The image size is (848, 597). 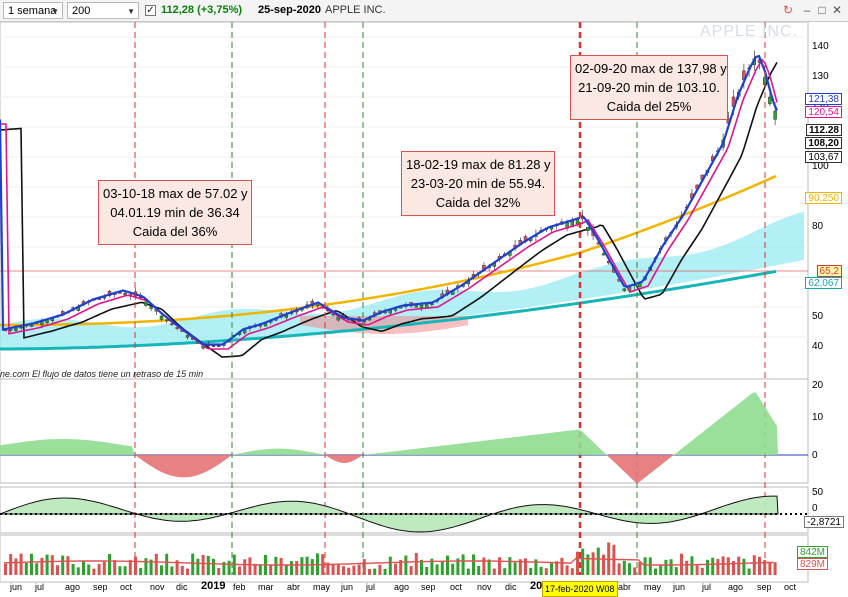 What do you see at coordinates (823, 143) in the screenshot?
I see `close-price-label: 108,20` at bounding box center [823, 143].